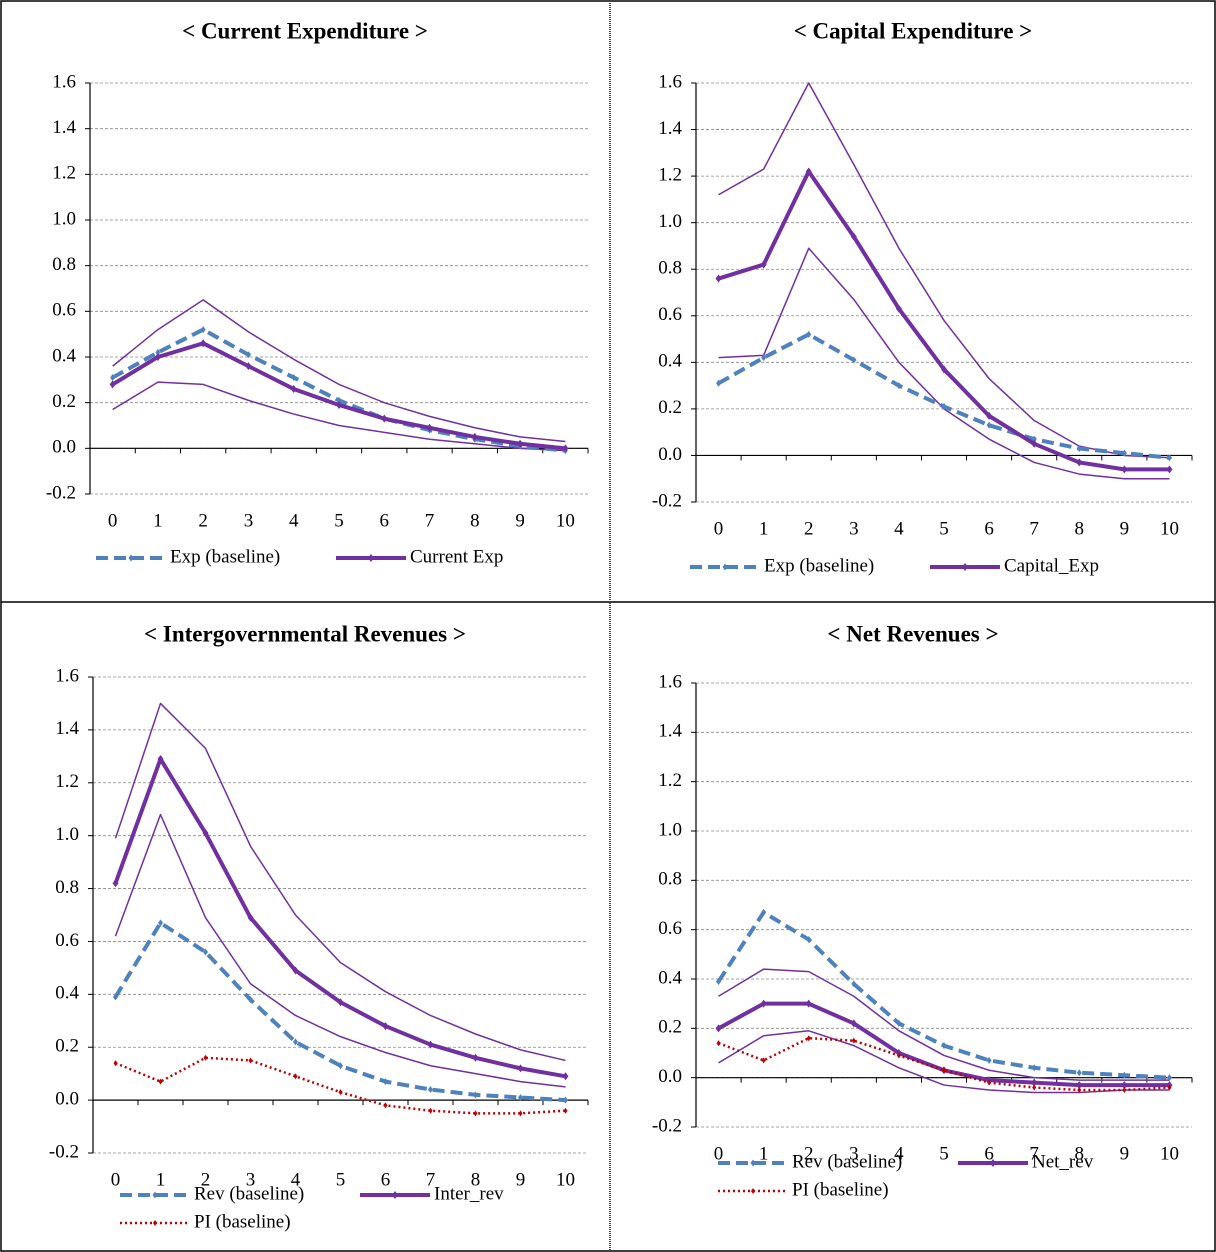  I want to click on x-tick-label: 4, so click(899, 1153).